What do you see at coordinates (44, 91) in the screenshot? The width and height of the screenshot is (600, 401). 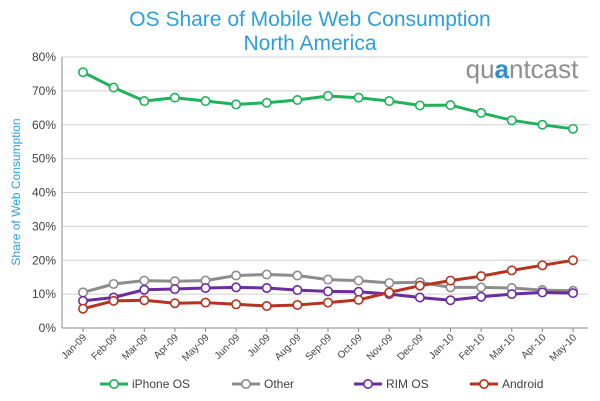 I see `y-tick-label: 70%` at bounding box center [44, 91].